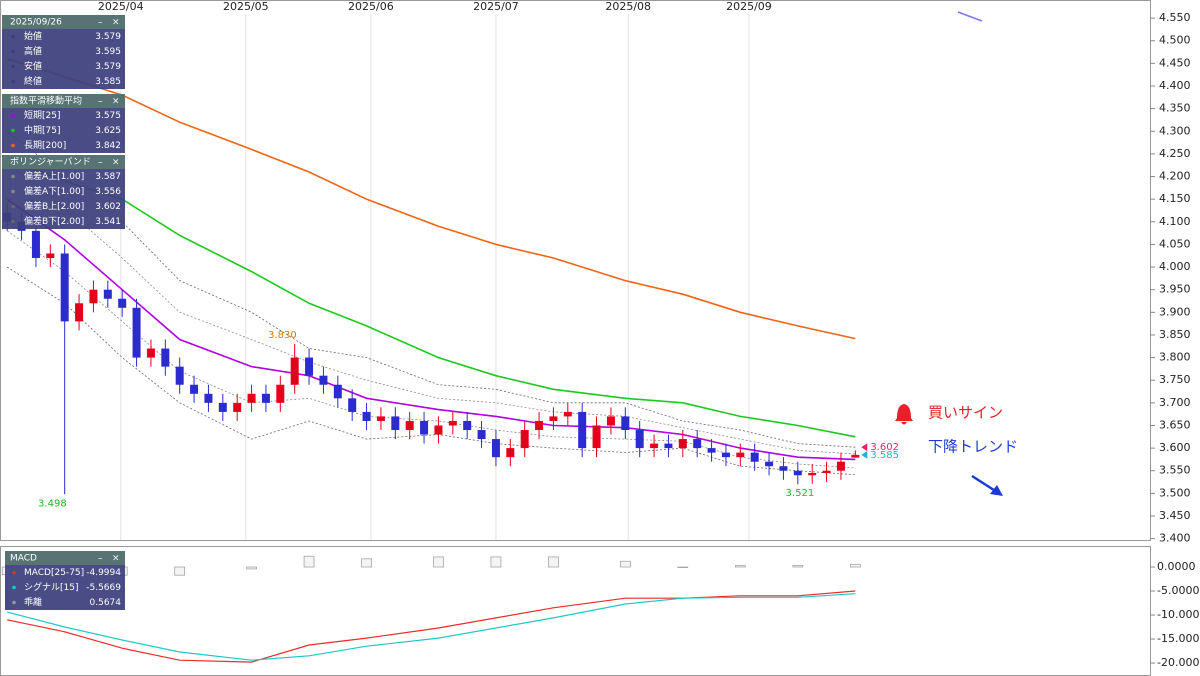 This screenshot has height=676, width=1200. I want to click on price-annotation: 3.498, so click(52, 503).